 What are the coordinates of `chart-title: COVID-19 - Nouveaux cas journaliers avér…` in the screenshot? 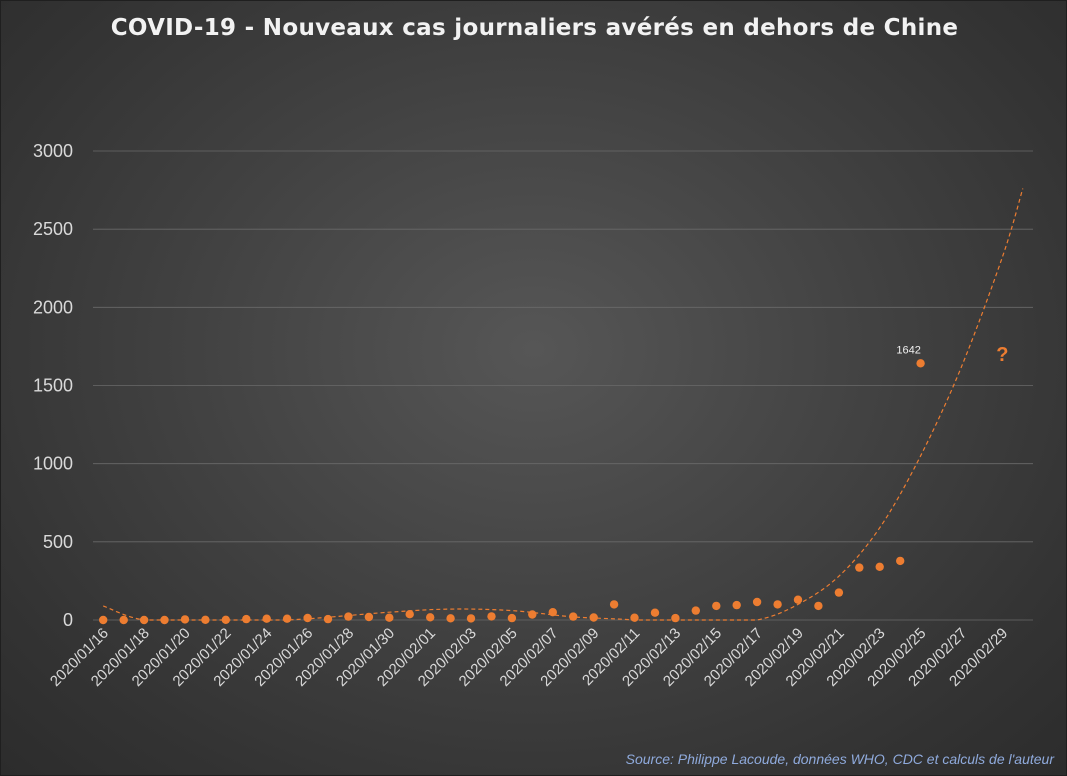 It's located at (534, 28).